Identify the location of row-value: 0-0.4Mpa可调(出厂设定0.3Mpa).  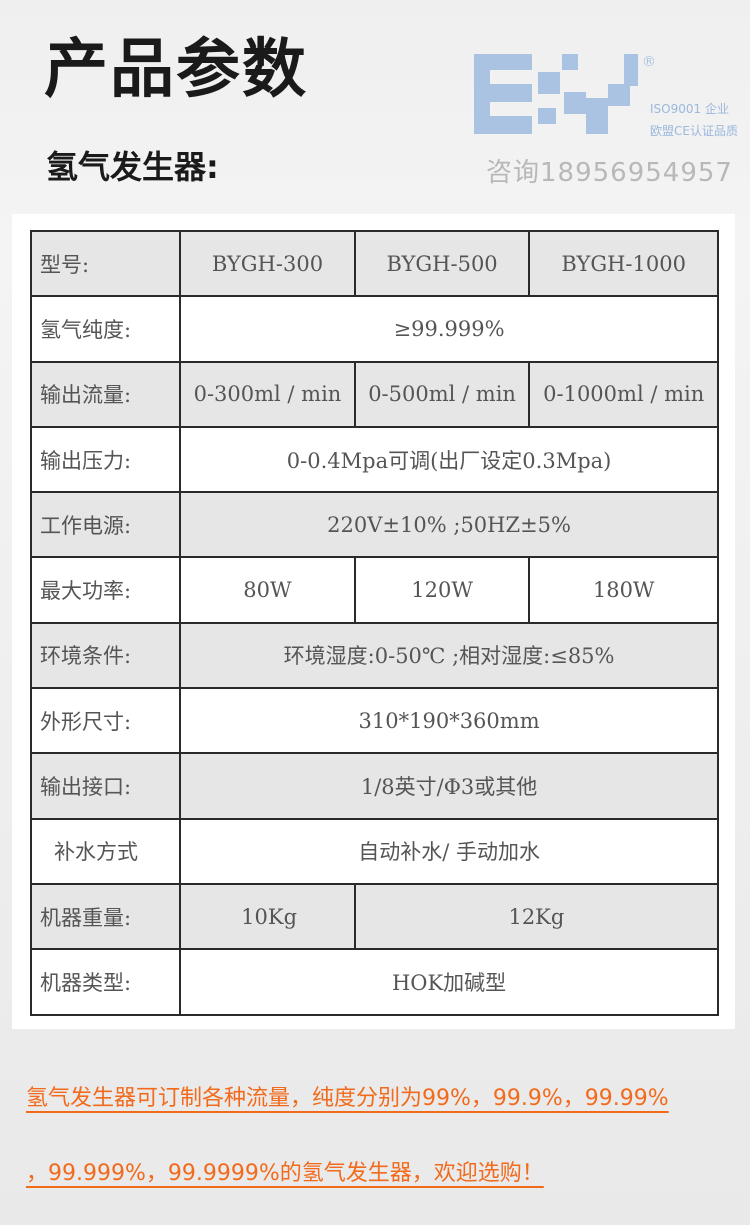
(449, 459).